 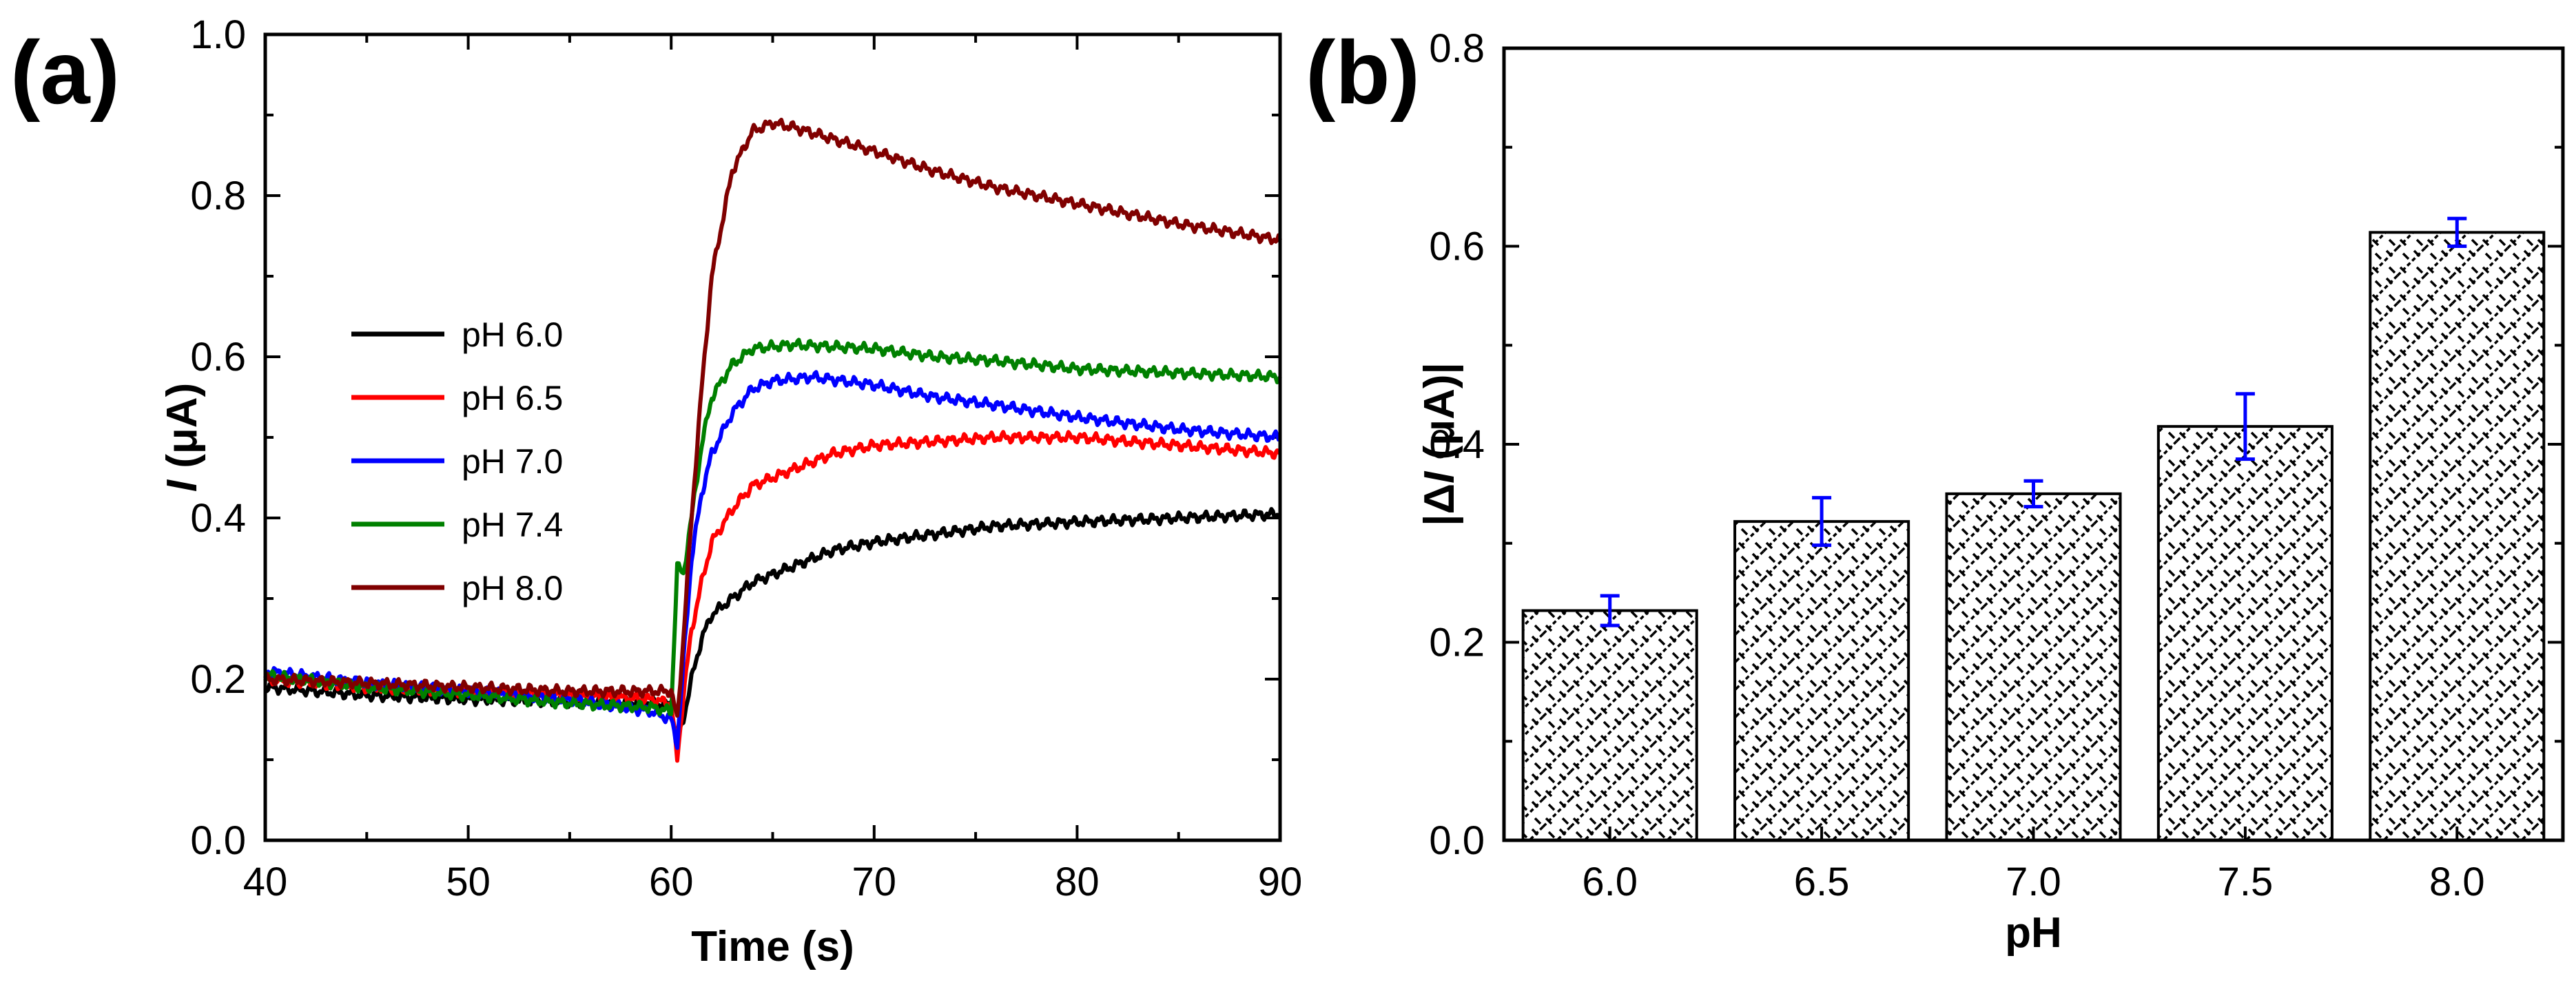 What do you see at coordinates (218, 357) in the screenshot?
I see `panel-a-y-tick-label: 0.6` at bounding box center [218, 357].